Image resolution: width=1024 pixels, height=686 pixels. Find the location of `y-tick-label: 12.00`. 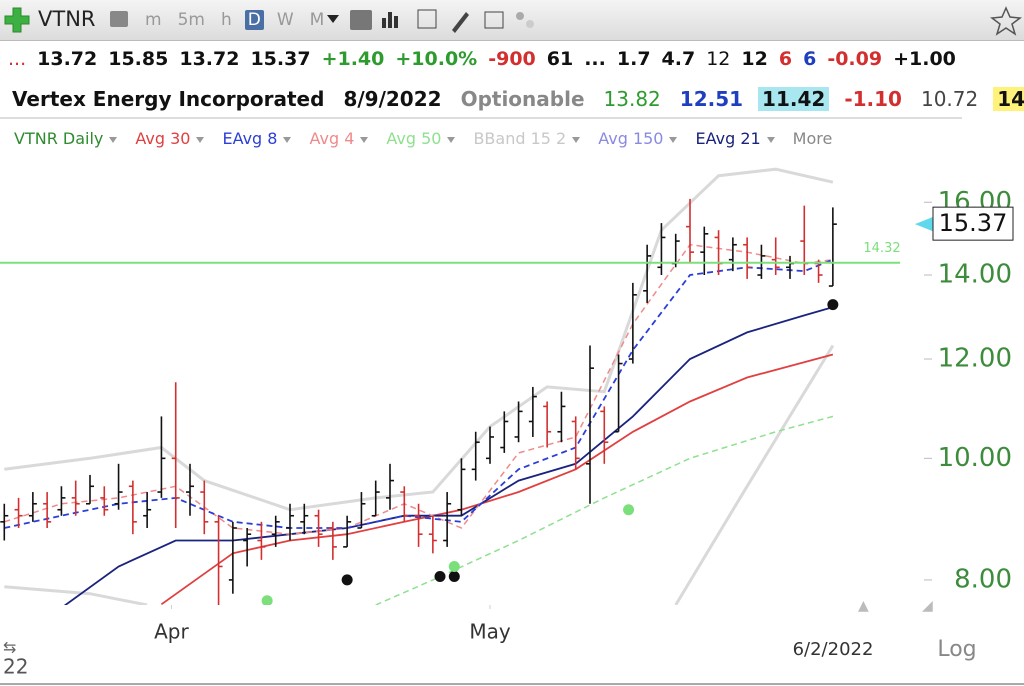

y-tick-label: 12.00 is located at coordinates (975, 359).